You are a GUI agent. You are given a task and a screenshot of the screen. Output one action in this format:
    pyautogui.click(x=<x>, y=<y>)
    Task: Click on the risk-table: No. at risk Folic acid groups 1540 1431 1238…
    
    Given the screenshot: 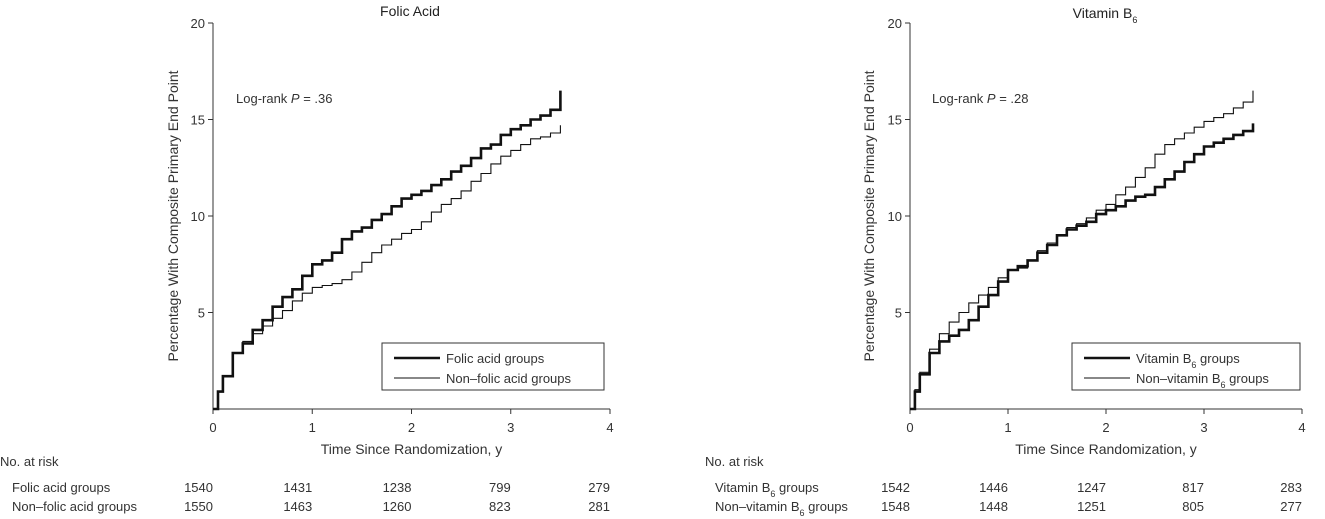 What is the action you would take?
    pyautogui.click(x=305, y=484)
    